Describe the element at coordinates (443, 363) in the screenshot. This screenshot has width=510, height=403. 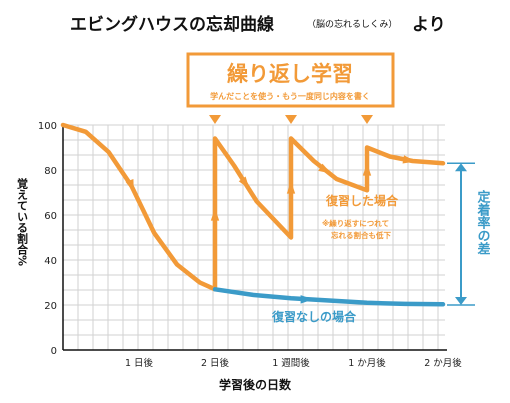
I see `x-tick-label: 2 か月後` at that location.